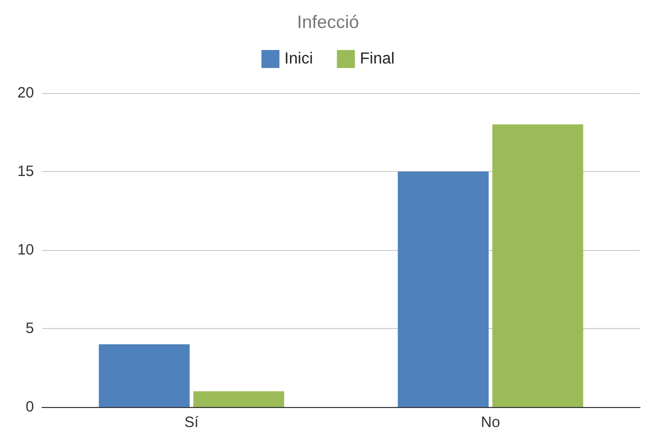 The image size is (656, 432). What do you see at coordinates (30, 328) in the screenshot?
I see `y-tick-label: 5` at bounding box center [30, 328].